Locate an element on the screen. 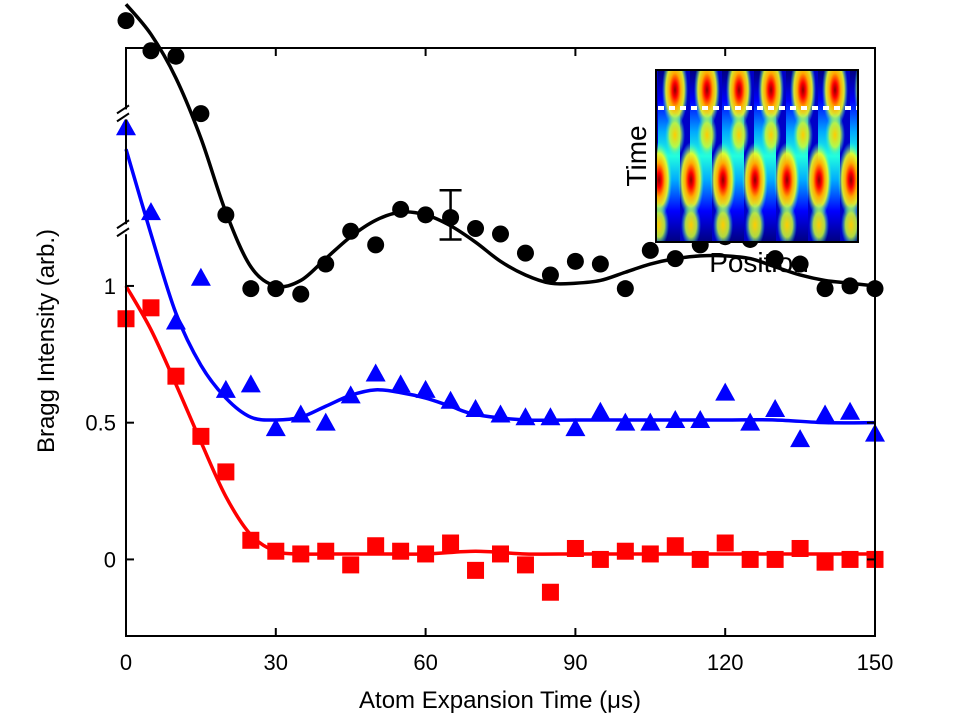  inset-y-label: Time is located at coordinates (636, 155).